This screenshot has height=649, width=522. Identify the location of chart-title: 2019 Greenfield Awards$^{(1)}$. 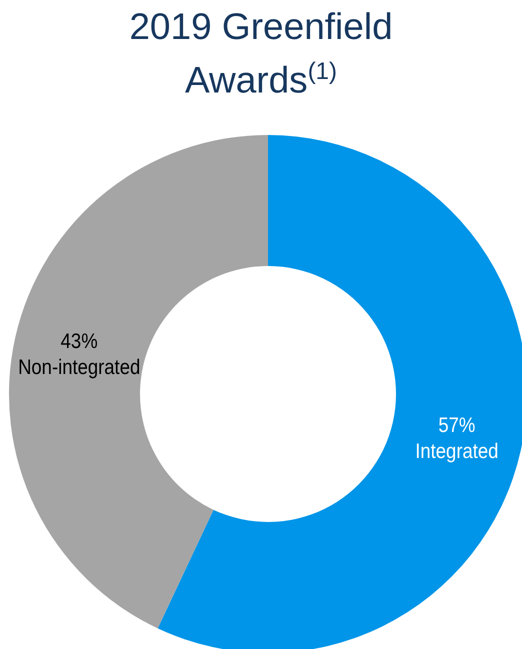
(261, 53).